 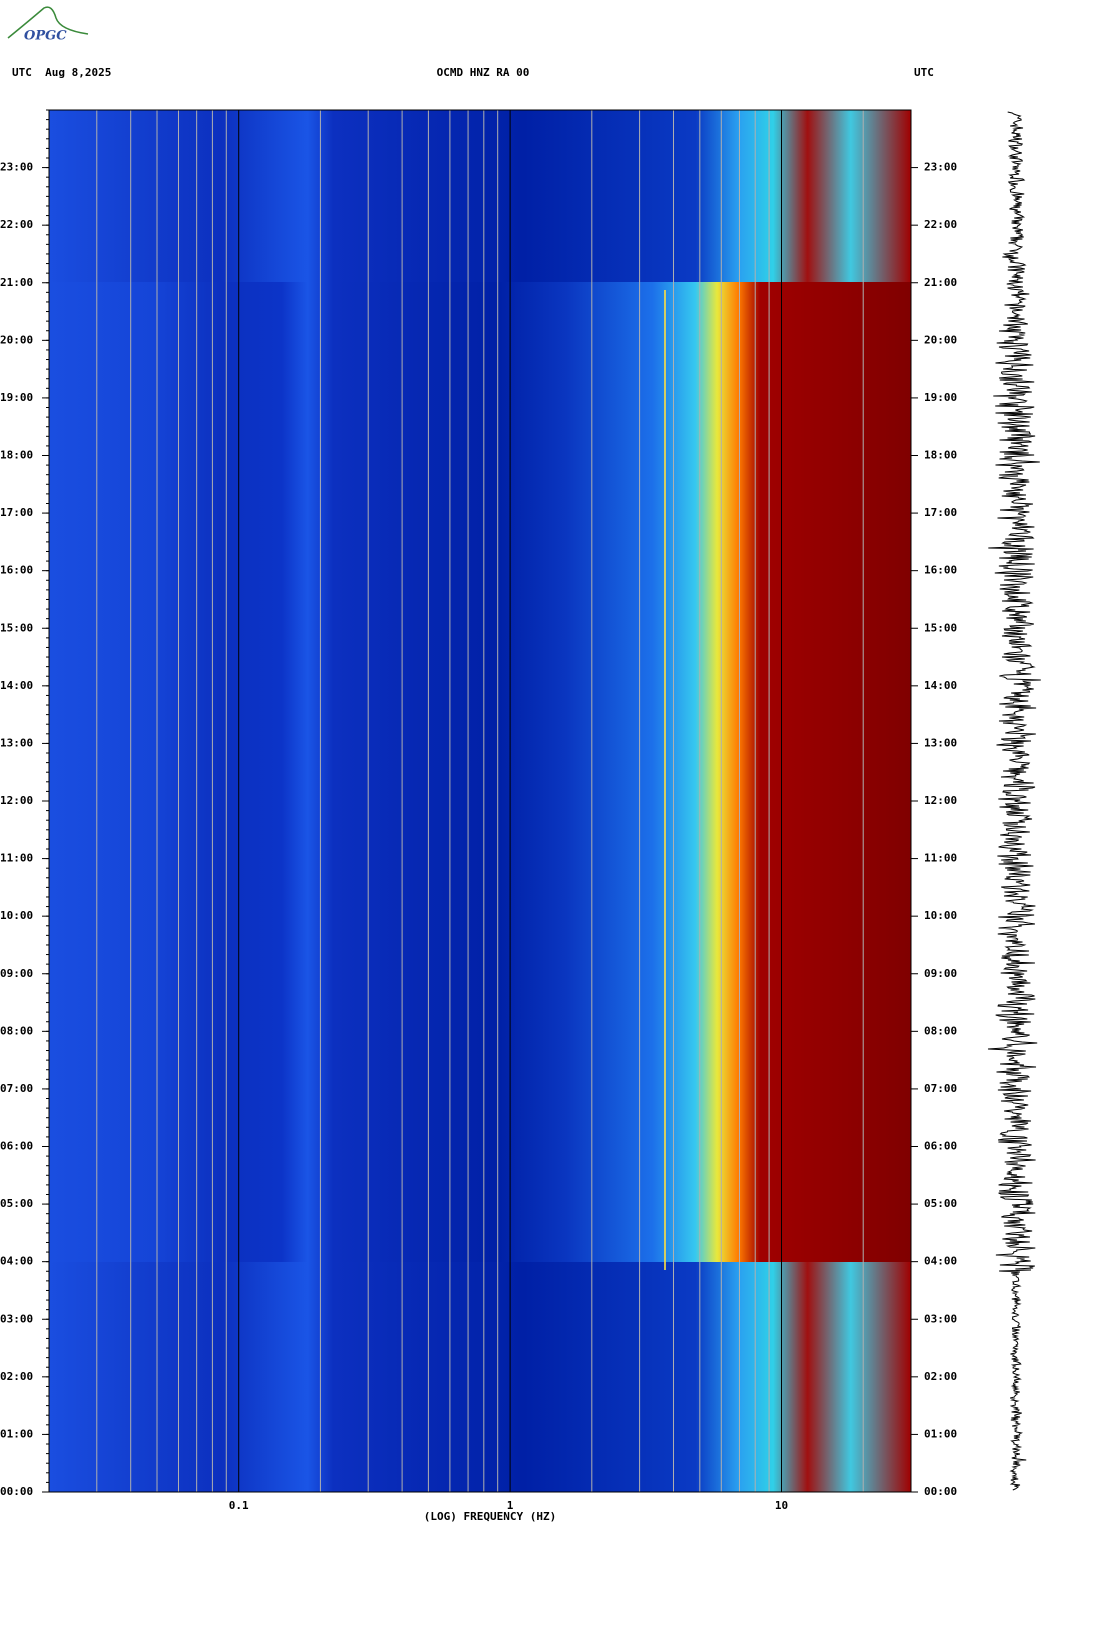 What do you see at coordinates (61, 72) in the screenshot?
I see `header-left: UTC Aug 8,2025` at bounding box center [61, 72].